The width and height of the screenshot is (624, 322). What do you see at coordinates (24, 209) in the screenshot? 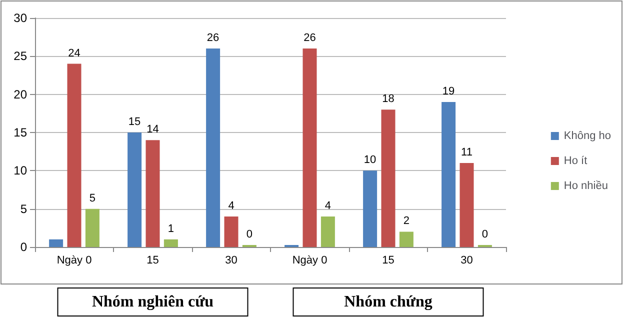
I see `y-tick-label: 5` at bounding box center [24, 209].